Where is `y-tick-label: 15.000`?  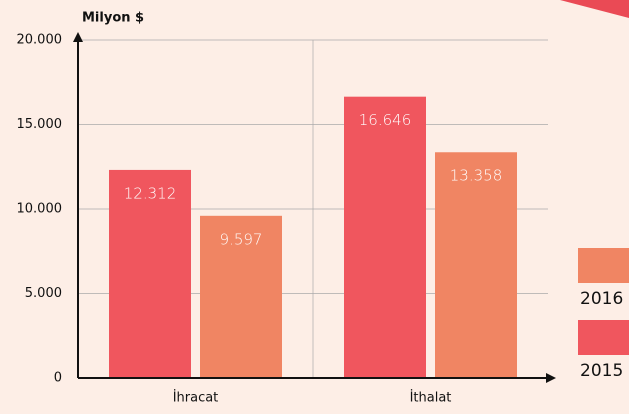 y-tick-label: 15.000 is located at coordinates (40, 124).